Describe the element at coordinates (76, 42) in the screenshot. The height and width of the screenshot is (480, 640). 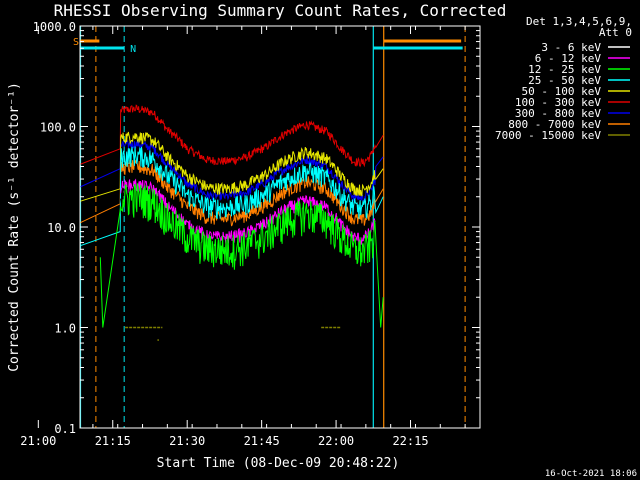
I see `s-flag-label: S` at that location.